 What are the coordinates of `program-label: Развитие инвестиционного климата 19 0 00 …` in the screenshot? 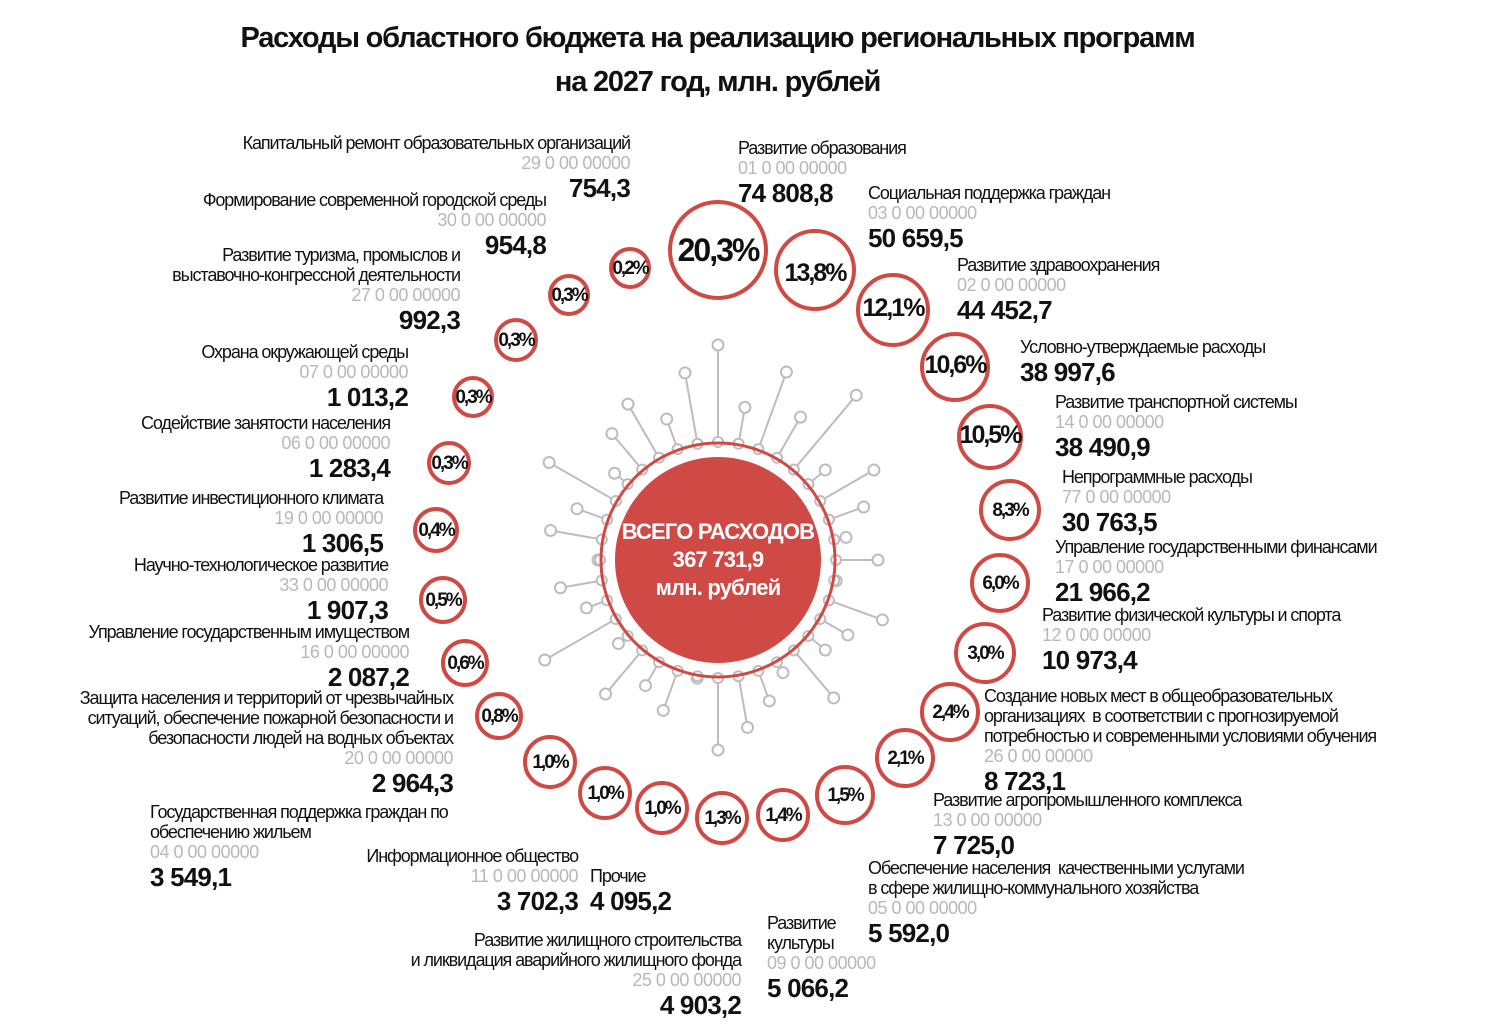 It's located at (251, 523).